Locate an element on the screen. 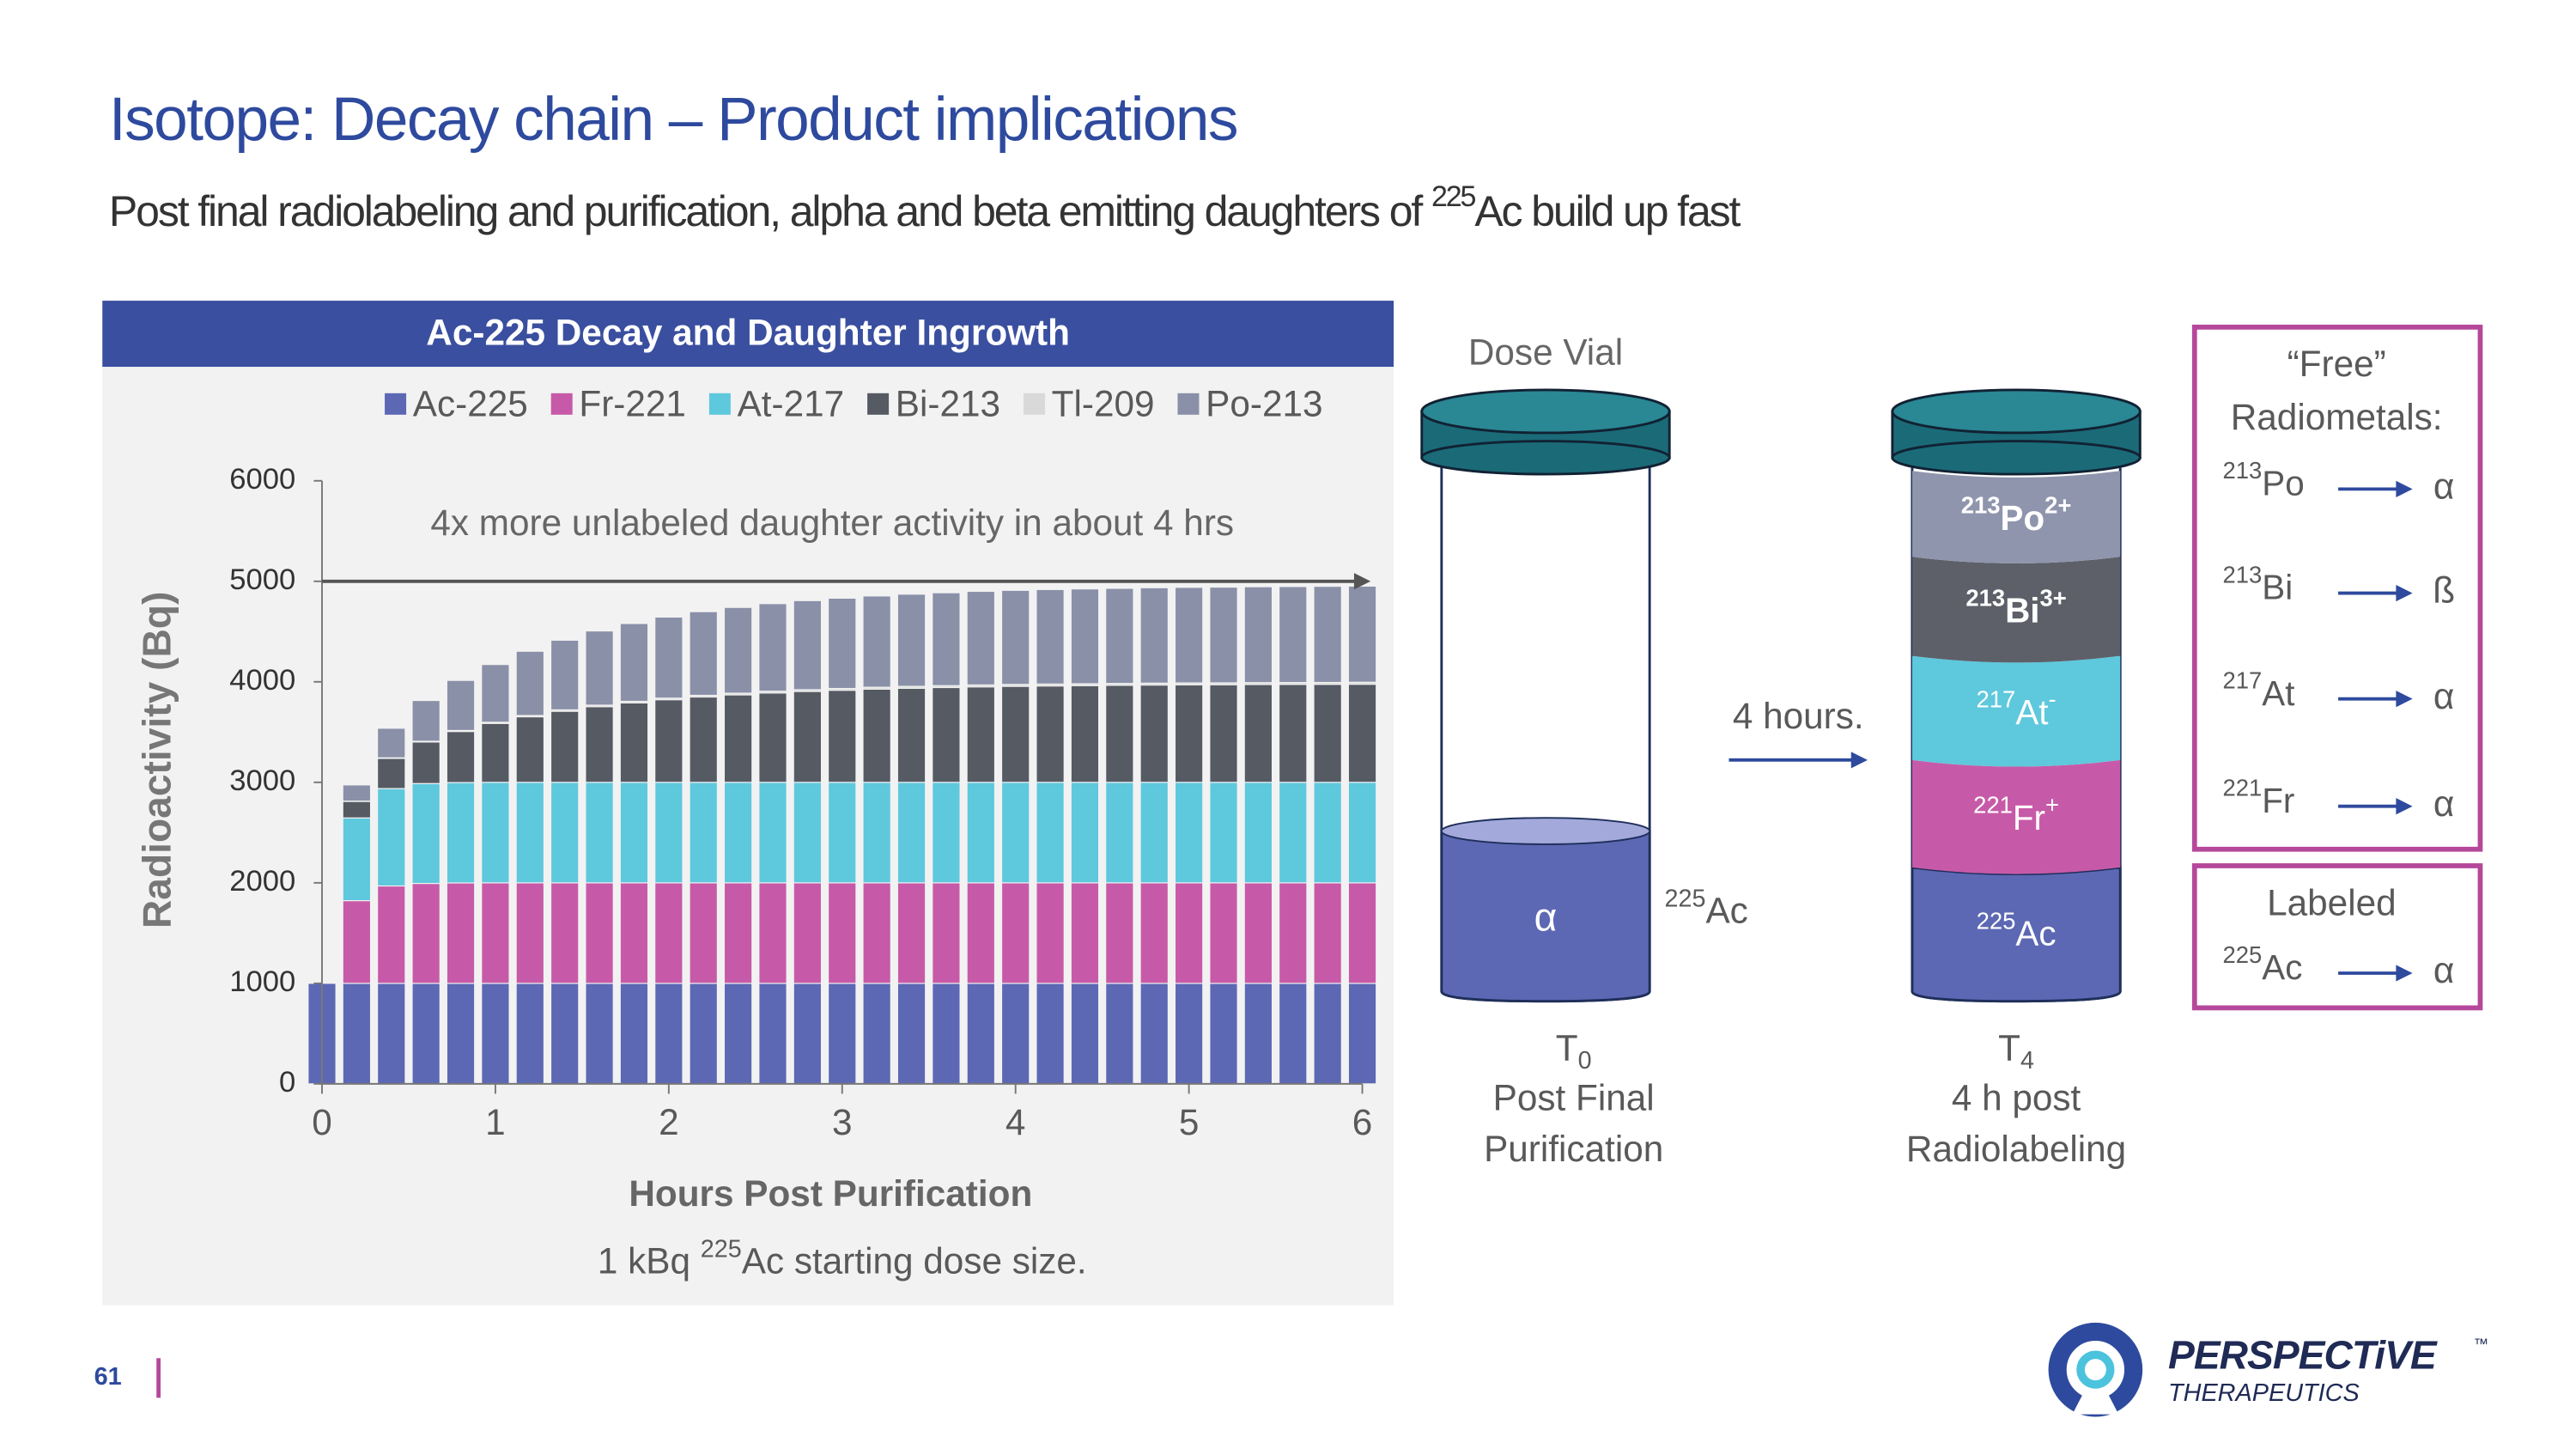  script-text: 221 is located at coordinates (1993, 805).